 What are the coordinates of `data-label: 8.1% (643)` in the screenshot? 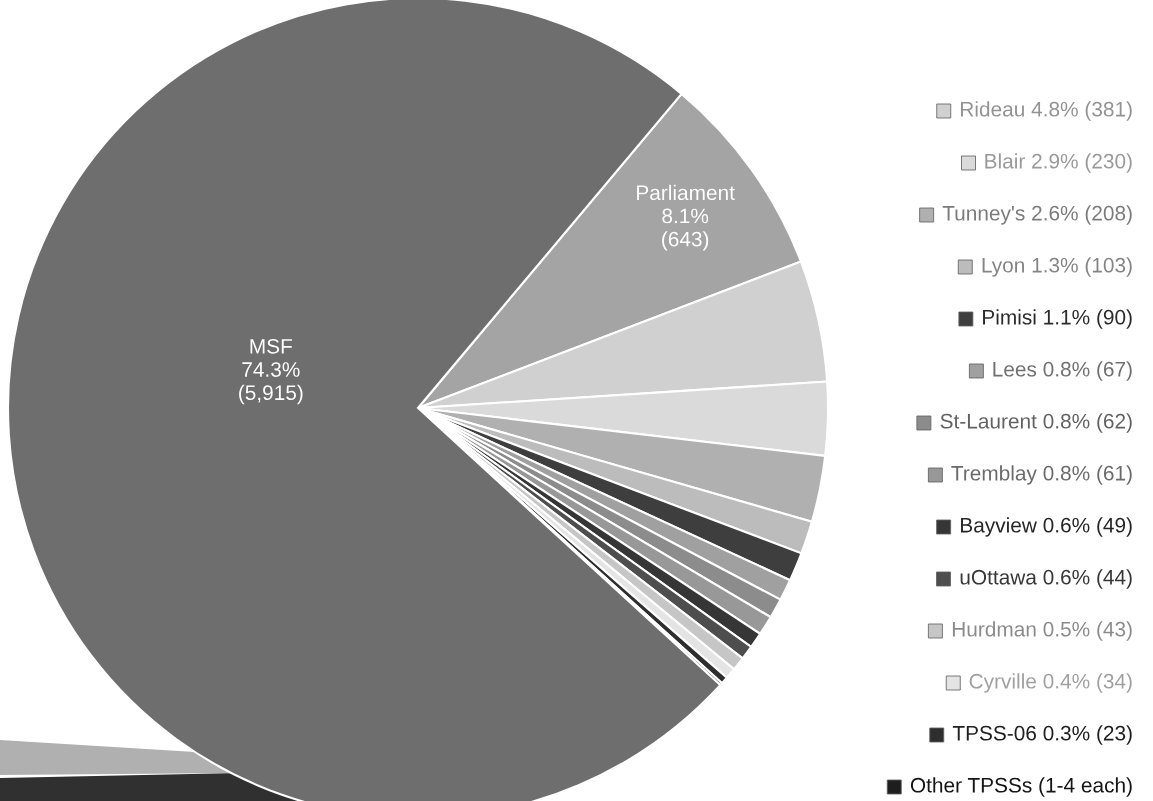 It's located at (685, 229).